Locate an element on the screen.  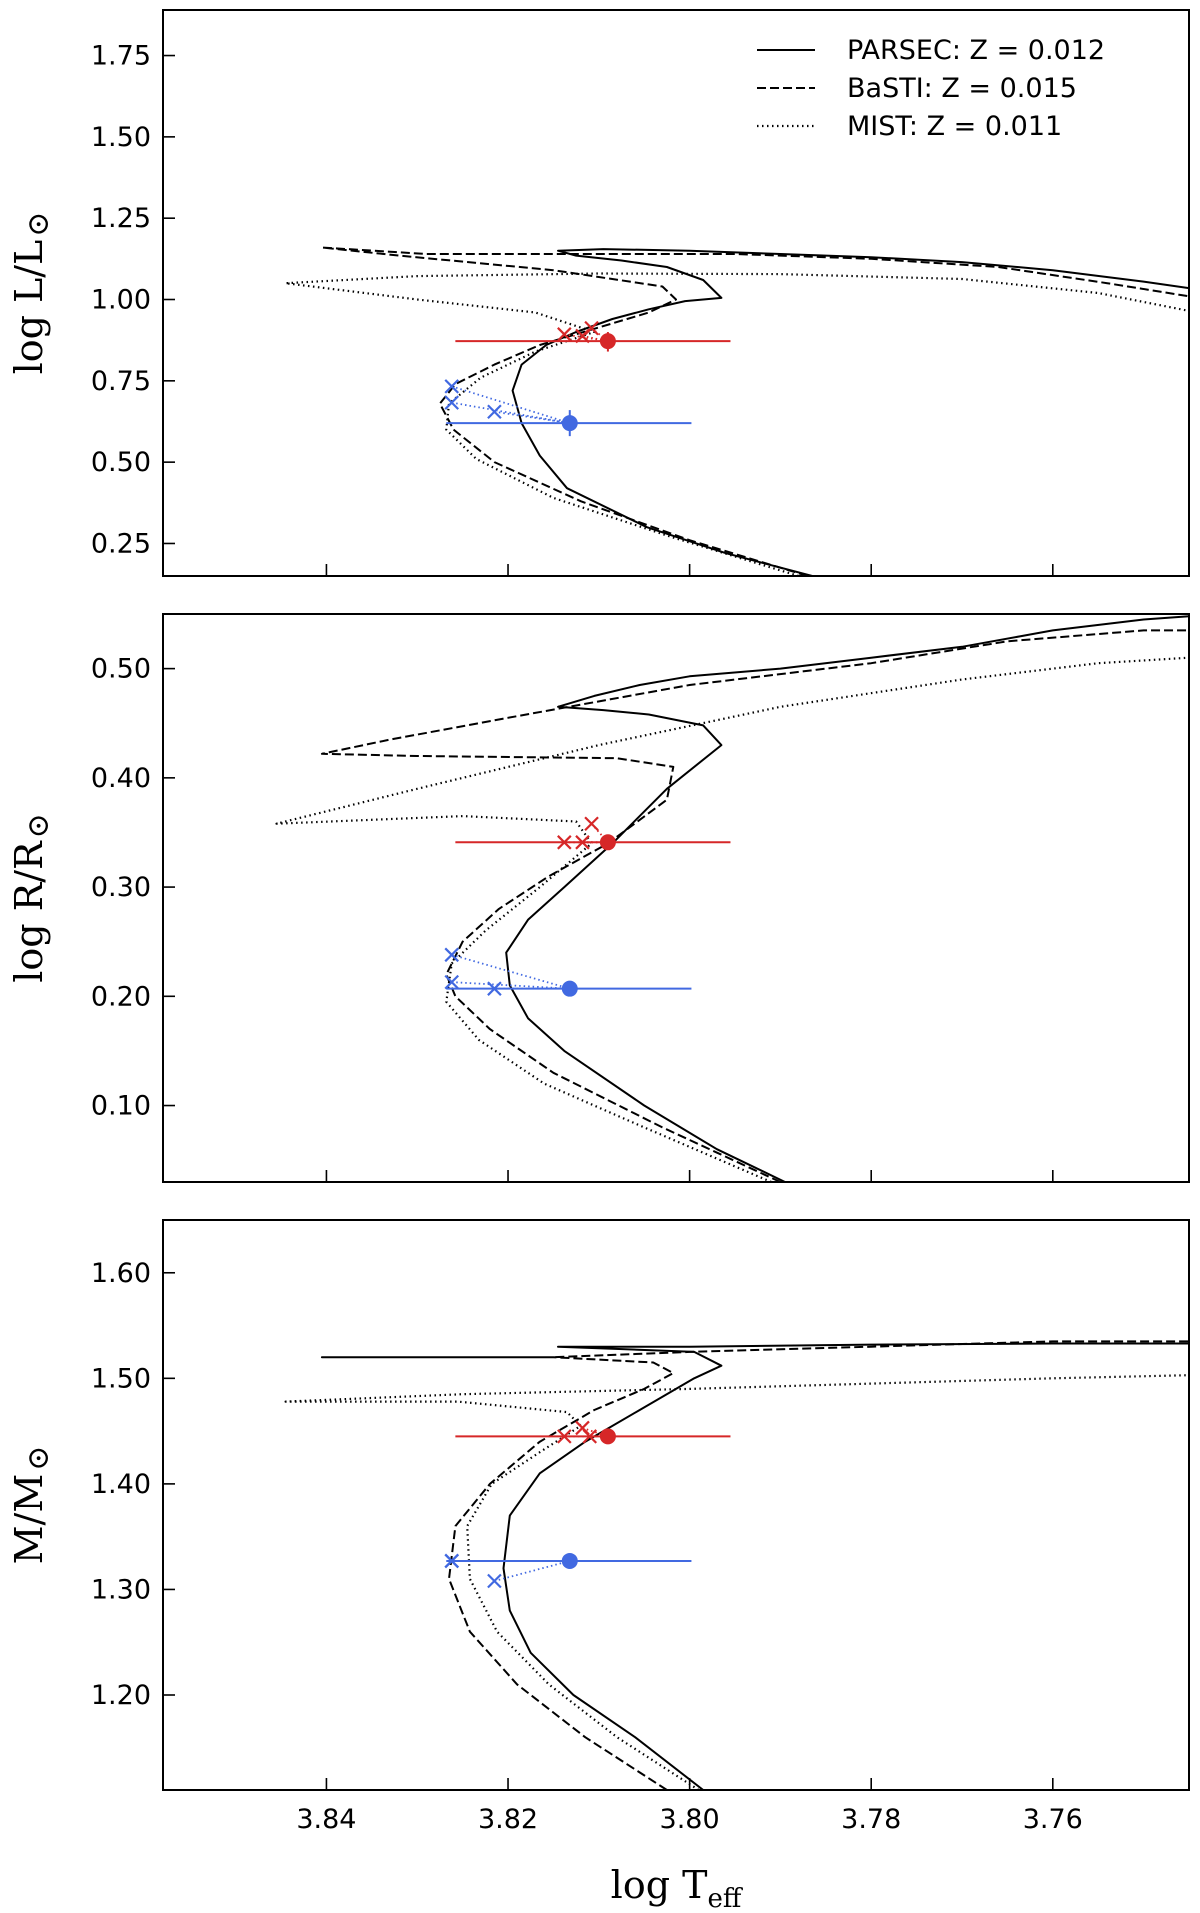
y-tick-label: 1.25 is located at coordinates (121, 218).